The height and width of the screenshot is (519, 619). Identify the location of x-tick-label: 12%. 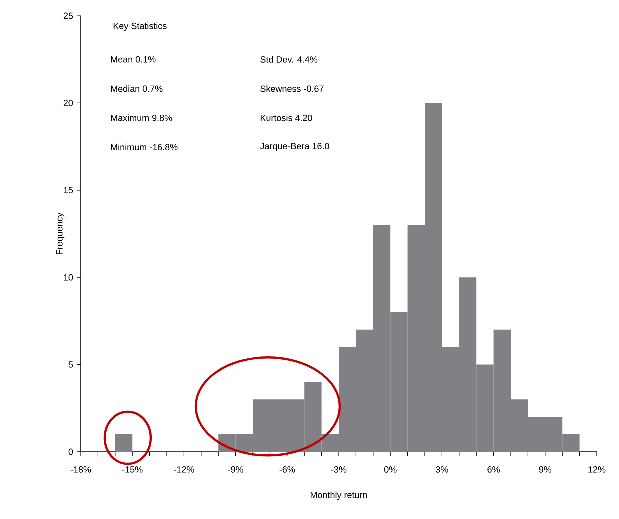
(597, 469).